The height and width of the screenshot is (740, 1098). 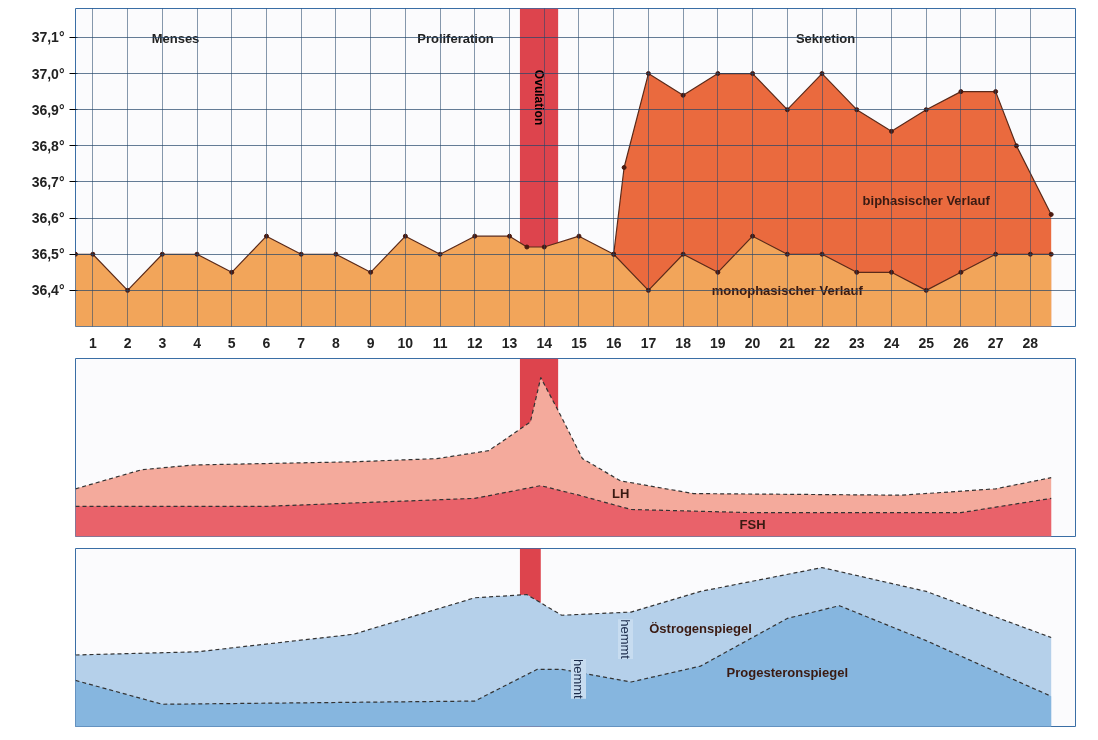 I want to click on series-label: FSH, so click(x=752, y=525).